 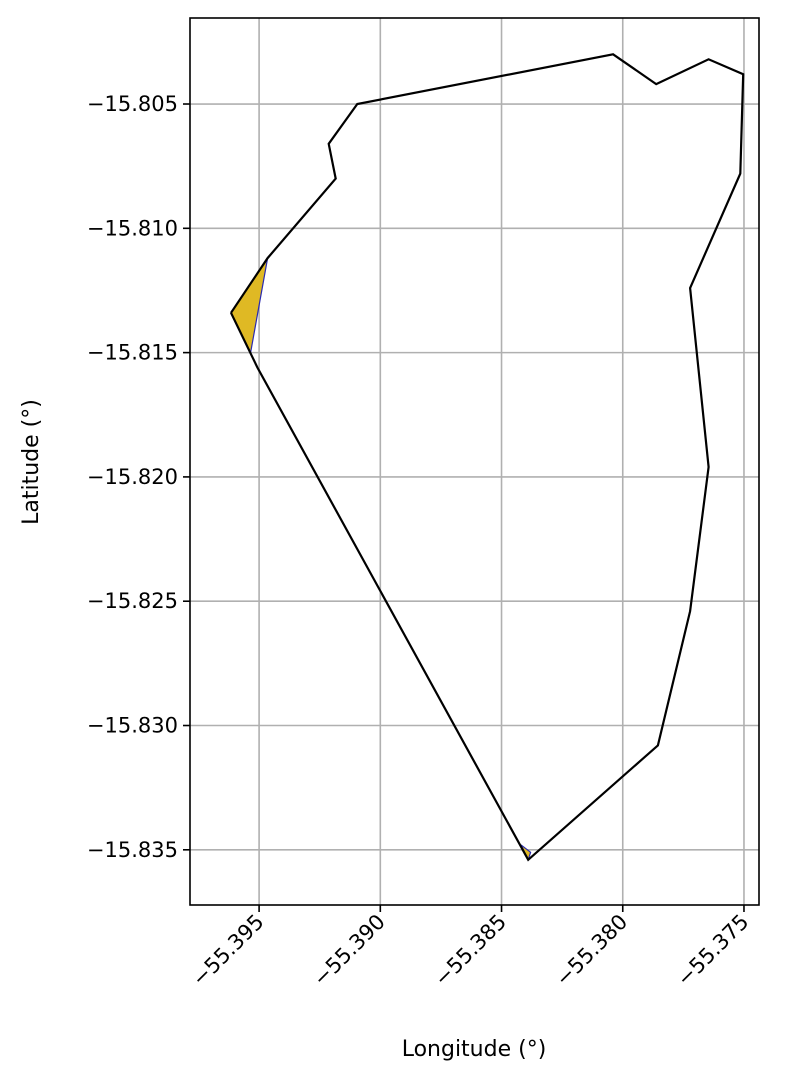 What do you see at coordinates (132, 850) in the screenshot?
I see `y-tick-label: −15.835` at bounding box center [132, 850].